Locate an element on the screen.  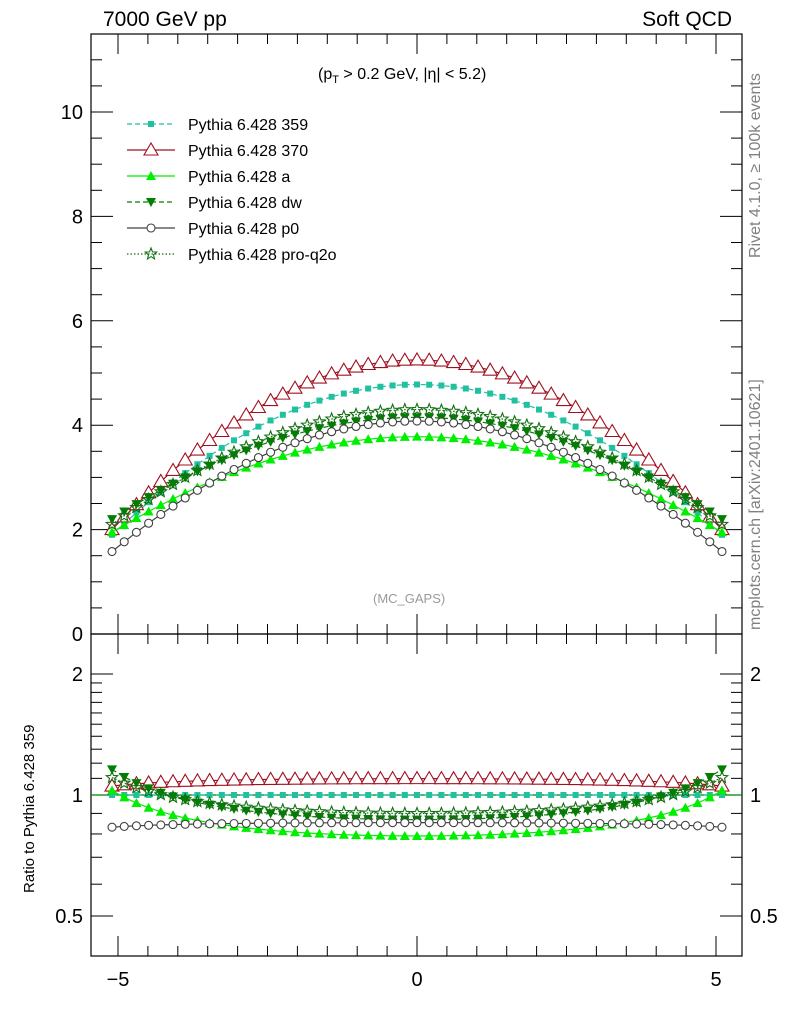
cut-label: (pT > 0.2 GeV, |η| < 5.2) is located at coordinates (402, 76).